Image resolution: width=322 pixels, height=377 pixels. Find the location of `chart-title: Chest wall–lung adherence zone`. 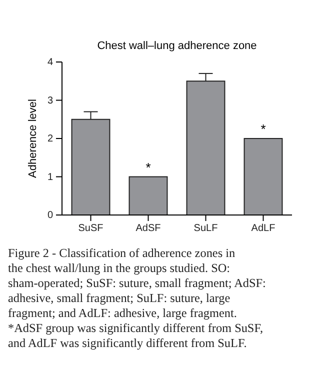

chart-title: Chest wall–lung adherence zone is located at coordinates (177, 46).